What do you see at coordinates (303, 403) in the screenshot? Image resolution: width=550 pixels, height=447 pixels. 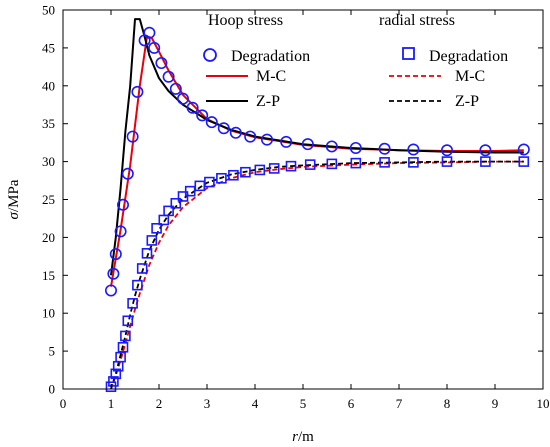 I see `x-tick-label: 5` at bounding box center [303, 403].